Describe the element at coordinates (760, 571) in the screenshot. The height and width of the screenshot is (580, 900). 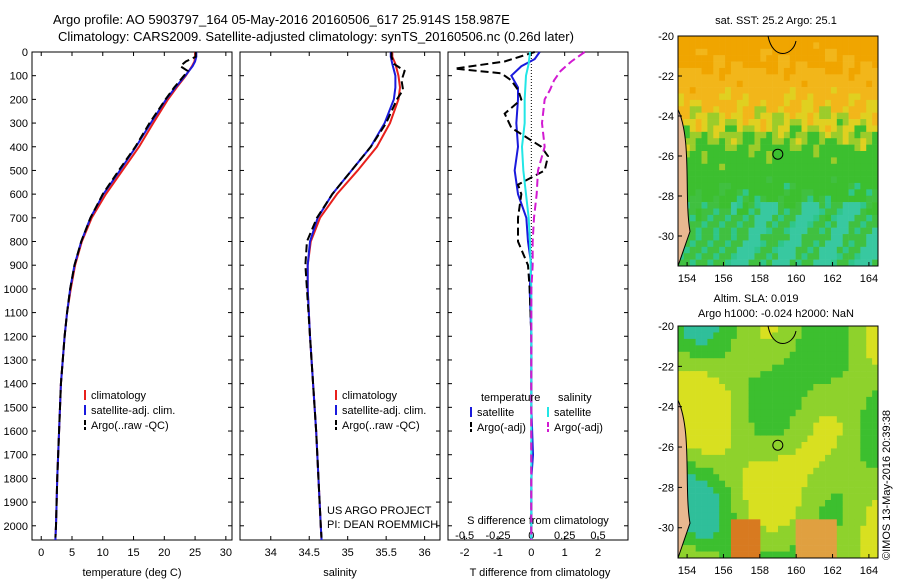
I see `map-xtick-label: 158` at that location.